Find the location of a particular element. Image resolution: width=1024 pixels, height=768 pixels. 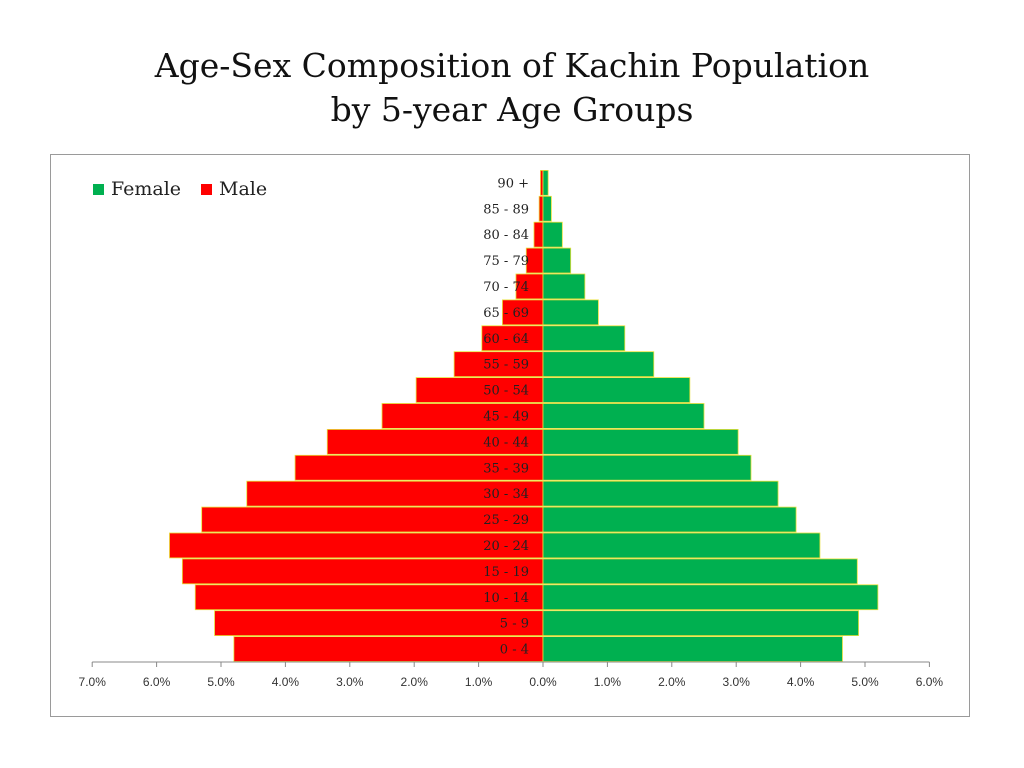

bar-female-90plus is located at coordinates (545, 182).